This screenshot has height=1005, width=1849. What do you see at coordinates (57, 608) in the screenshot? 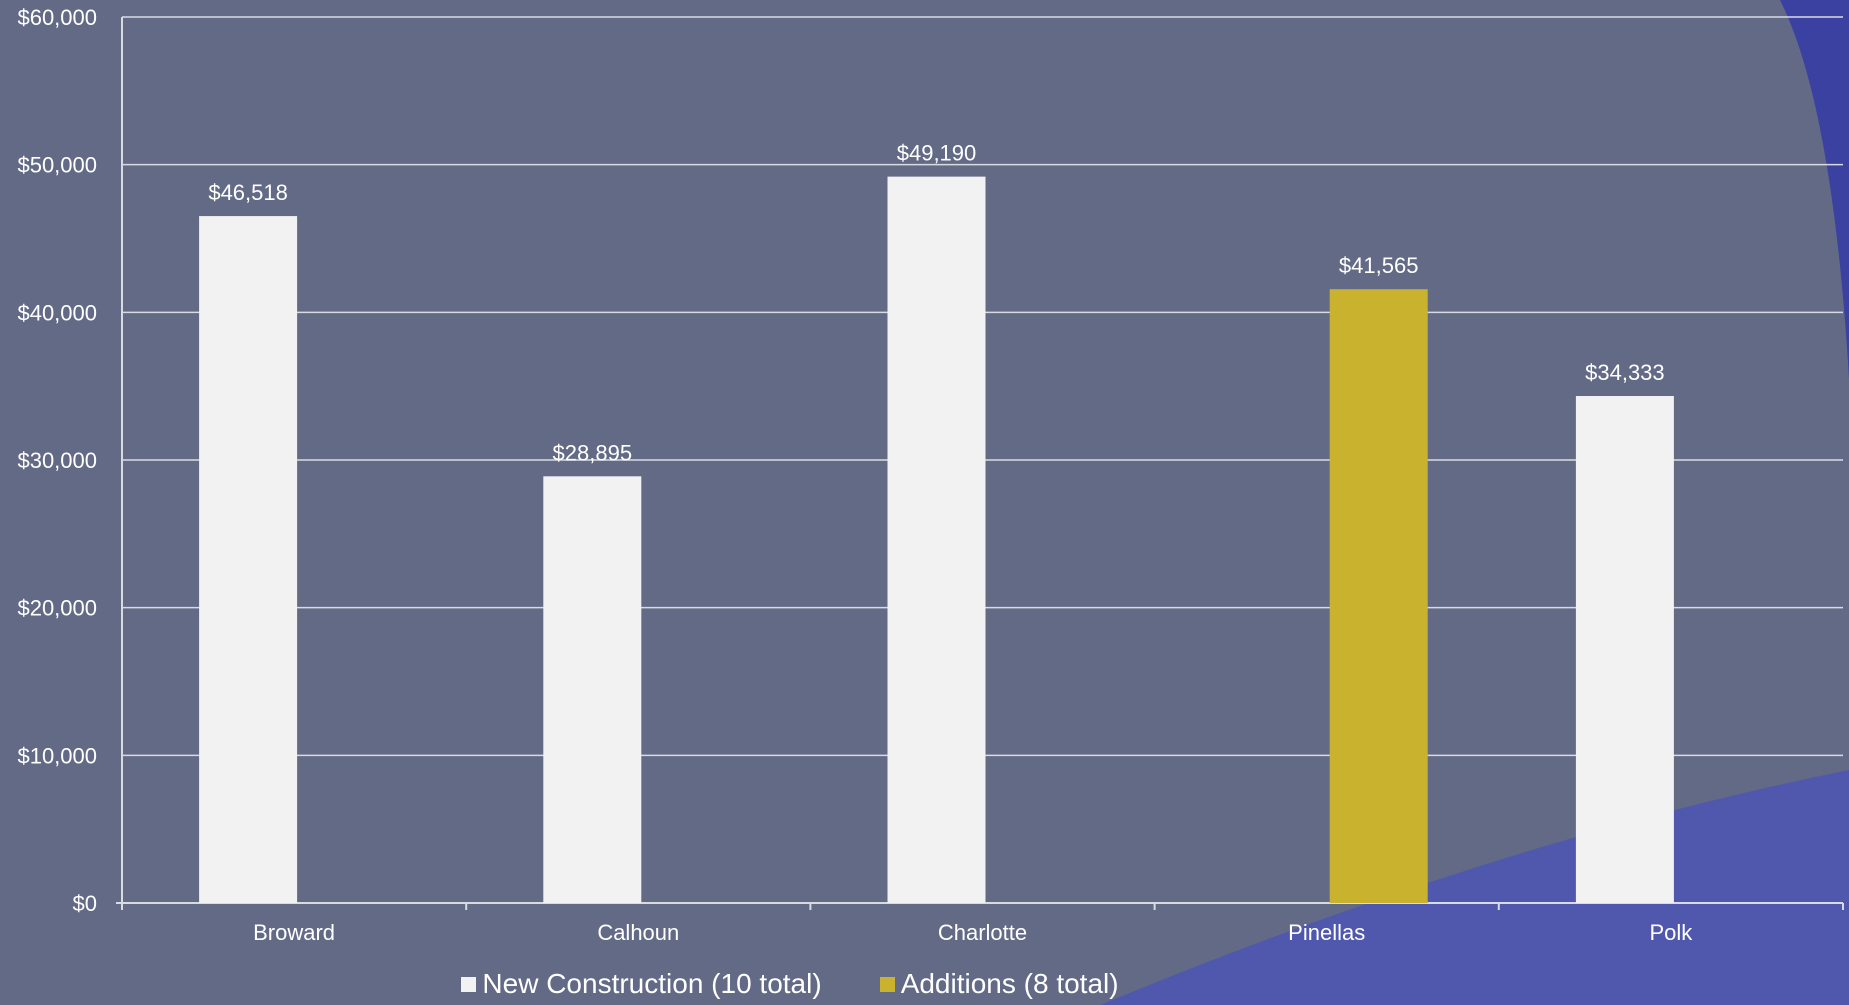
I see `y-tick-label: $20,000` at bounding box center [57, 608].